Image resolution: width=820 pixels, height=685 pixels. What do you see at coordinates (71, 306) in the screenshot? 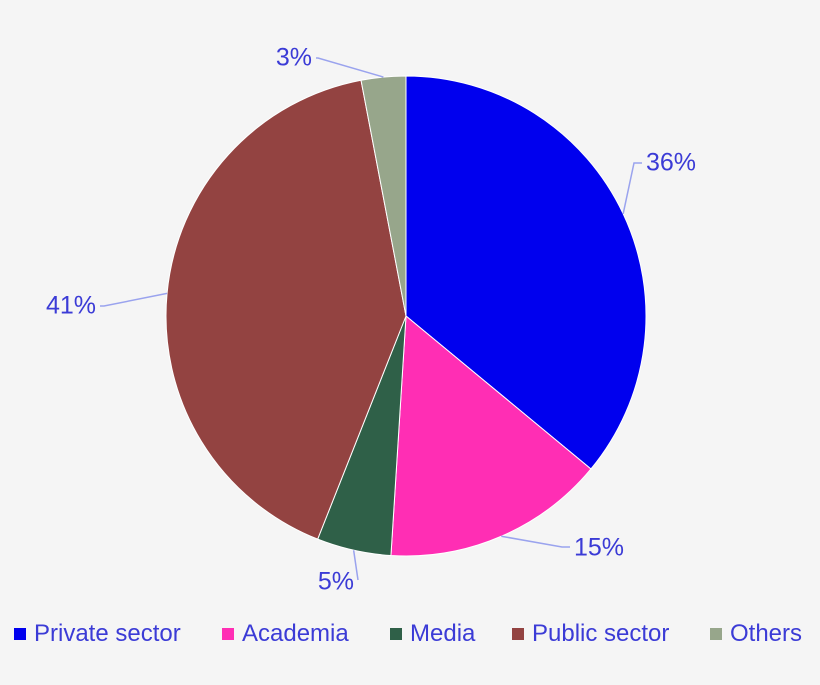
I see `data-label-public-sector: 41%` at bounding box center [71, 306].